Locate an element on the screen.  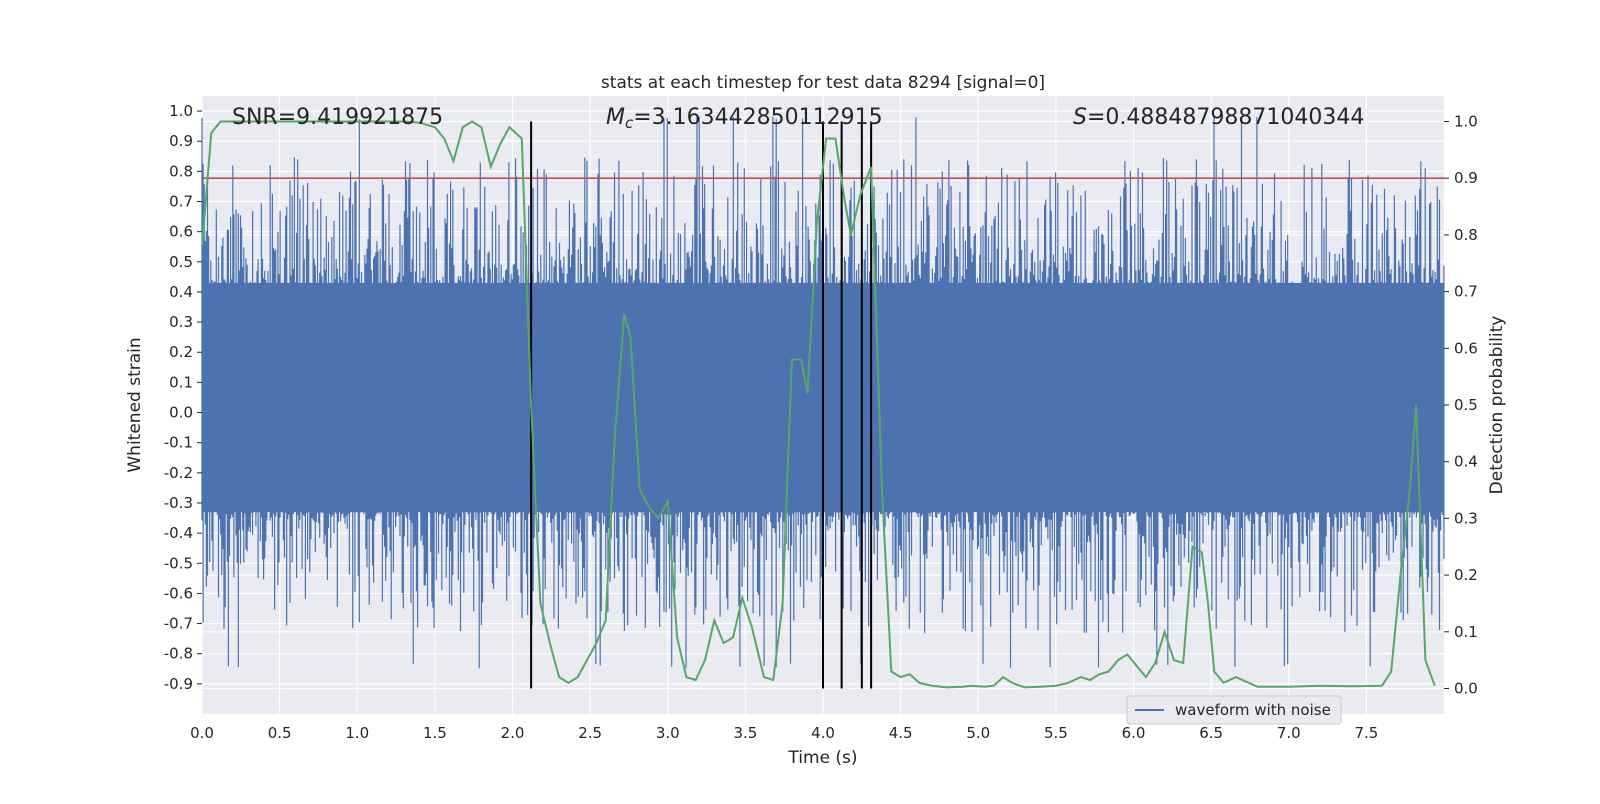
x-tick-label: 3.0 is located at coordinates (668, 733).